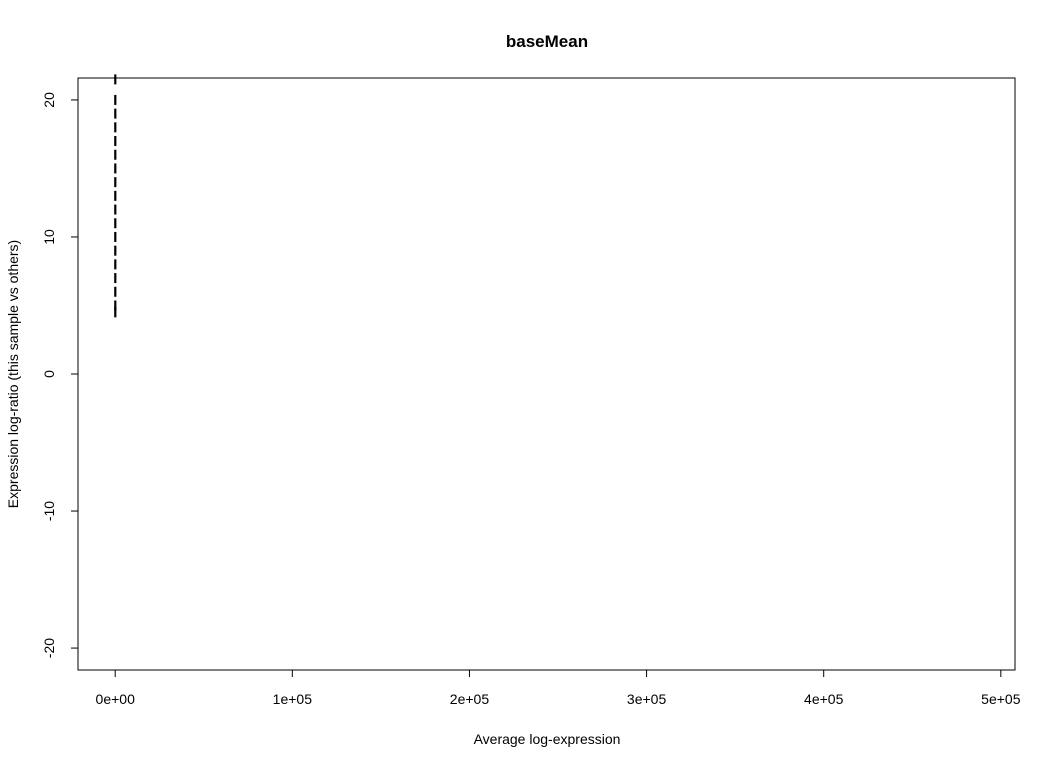 Image resolution: width=1056 pixels, height=768 pixels. I want to click on x-axis-label: Average log-expression, so click(547, 739).